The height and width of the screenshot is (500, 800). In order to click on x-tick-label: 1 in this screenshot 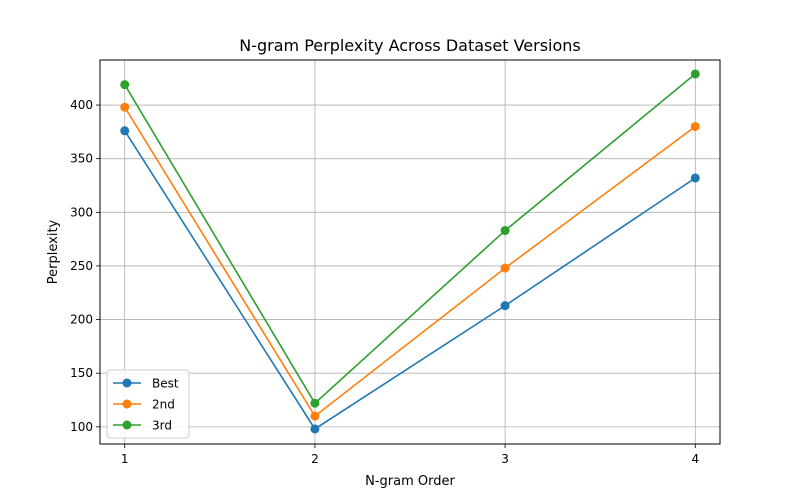, I will do `click(125, 459)`.